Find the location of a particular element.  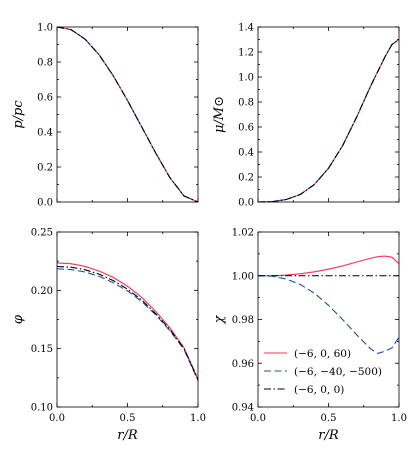

y-axis-label: μ/M⊙ is located at coordinates (219, 114).